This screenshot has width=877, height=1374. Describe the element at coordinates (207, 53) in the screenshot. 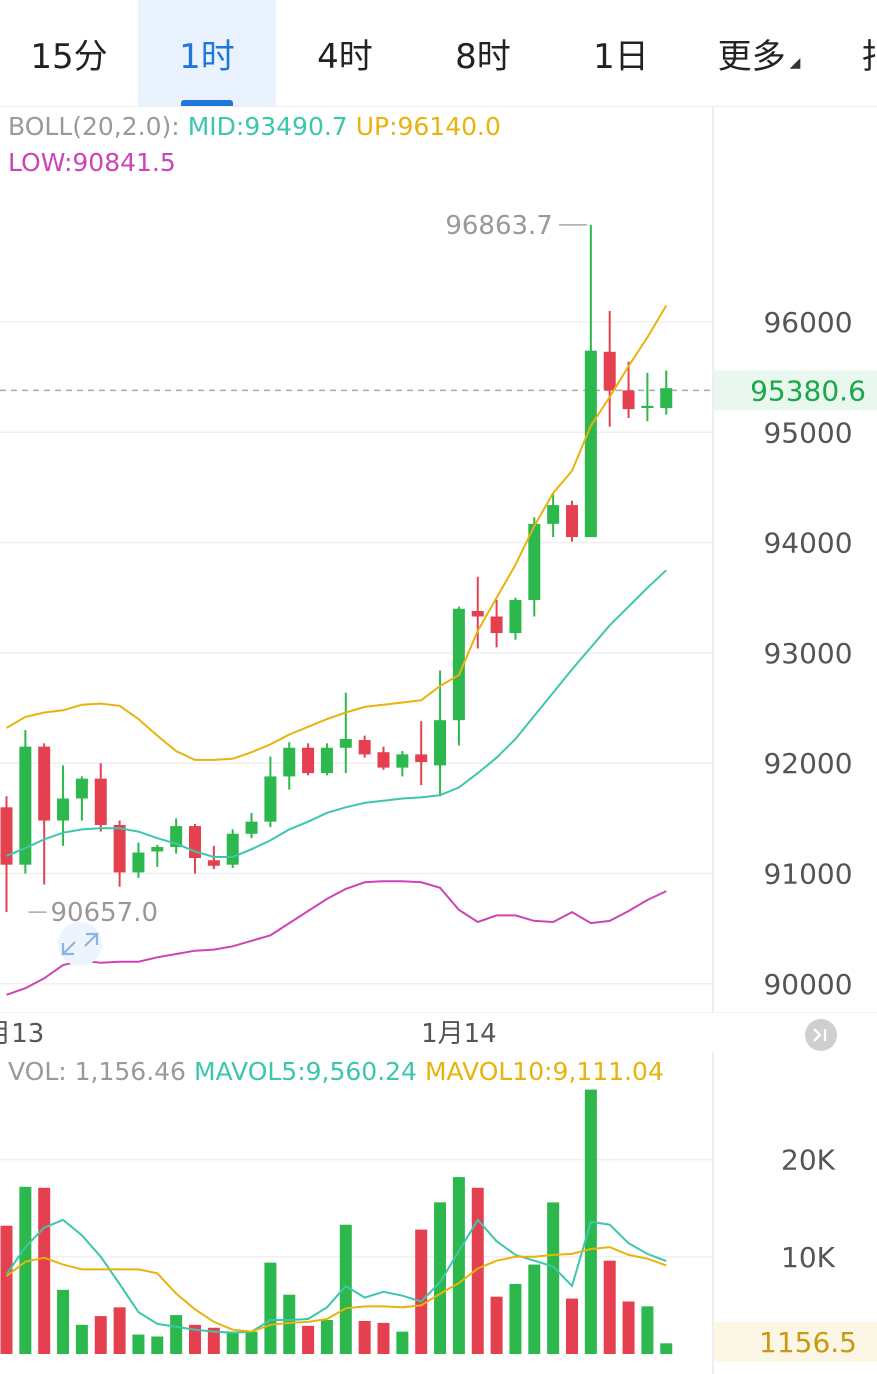

I see `tab-1h: 1时` at that location.